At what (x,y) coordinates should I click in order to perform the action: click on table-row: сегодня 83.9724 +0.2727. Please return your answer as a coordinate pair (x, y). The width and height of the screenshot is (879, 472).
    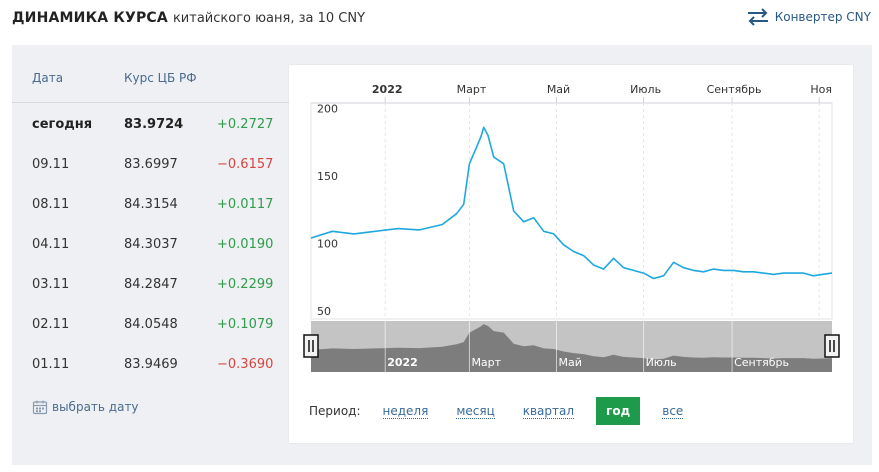
    Looking at the image, I should click on (150, 124).